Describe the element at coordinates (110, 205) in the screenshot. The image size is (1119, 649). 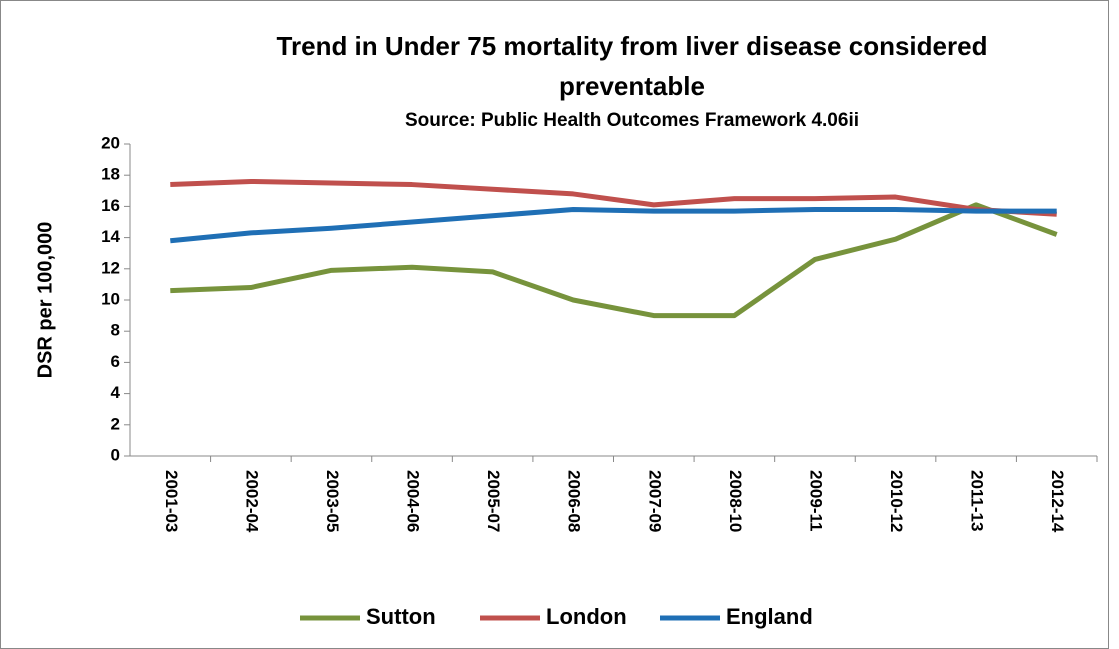
I see `y-tick-label: 16` at that location.